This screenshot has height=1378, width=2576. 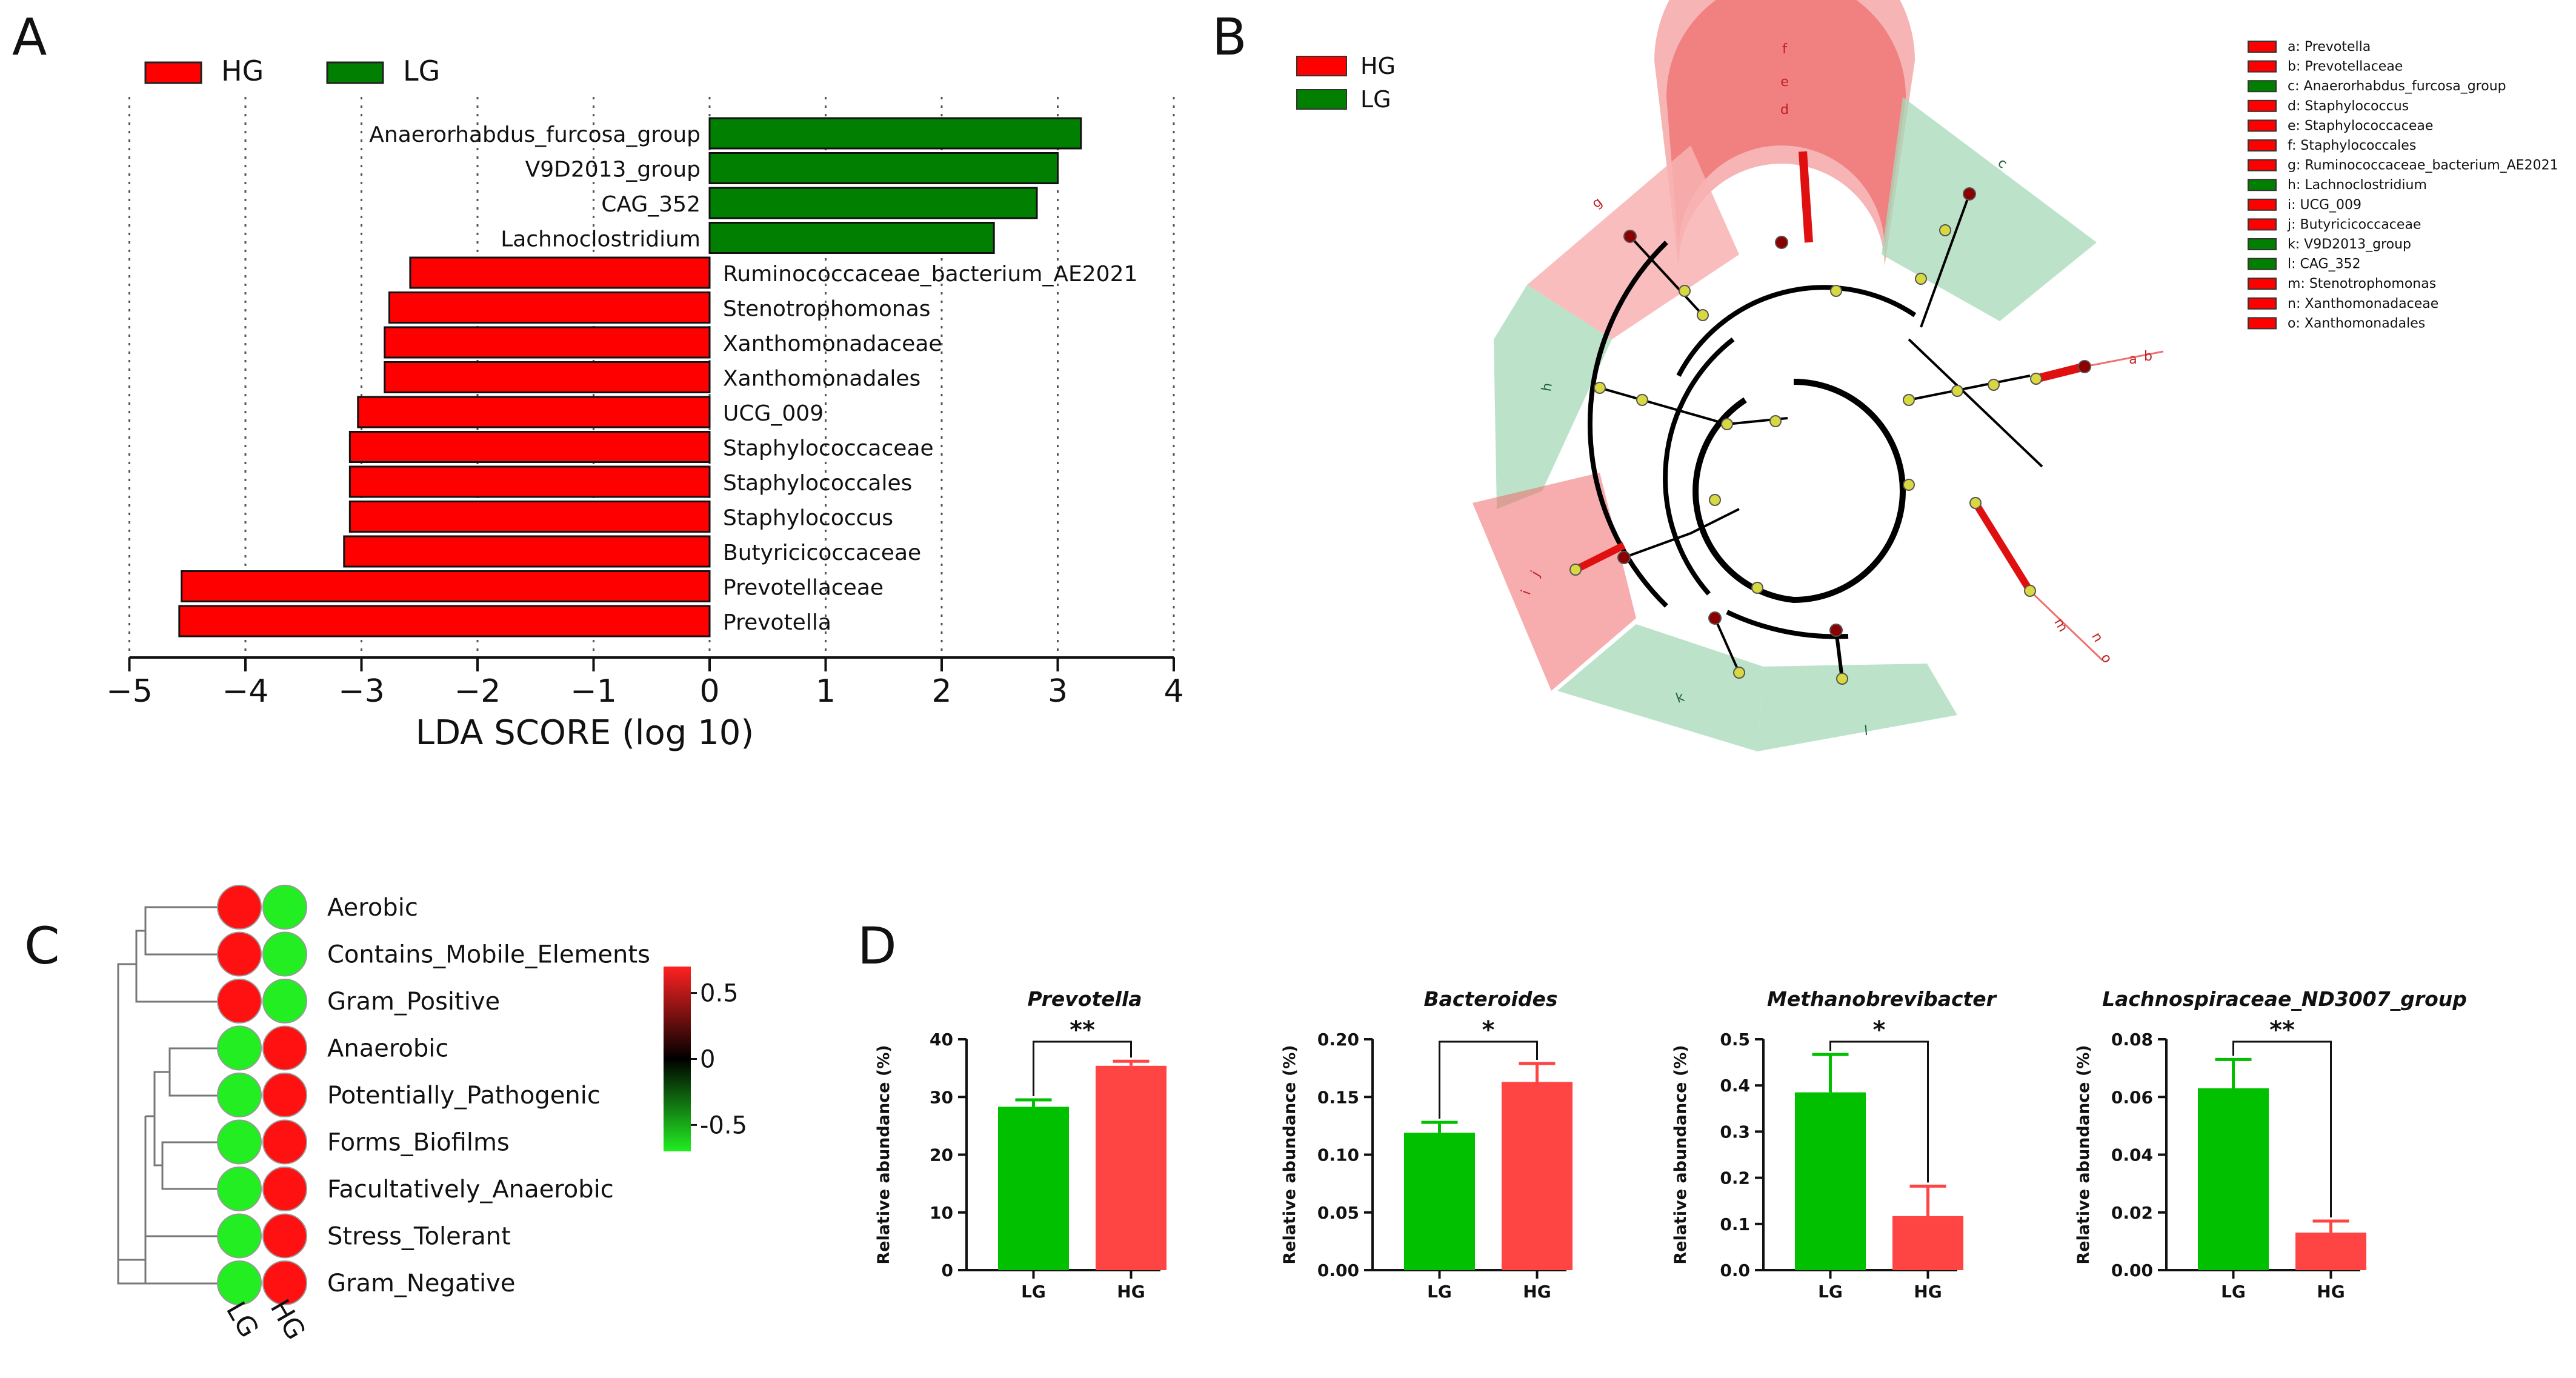 What do you see at coordinates (2369, 126) in the screenshot?
I see `clado-legend-name: Staphylococcaceae` at bounding box center [2369, 126].